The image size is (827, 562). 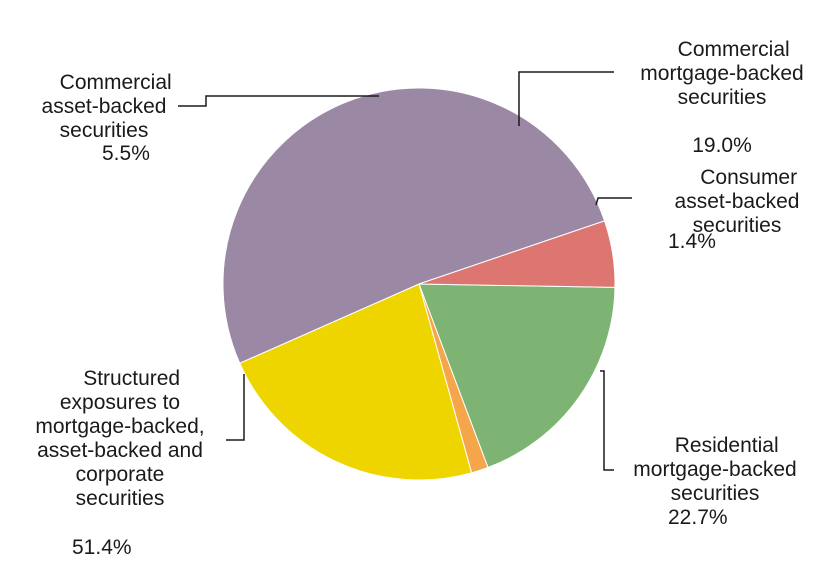 I want to click on slice-value-label: 5.5%, so click(x=126, y=153).